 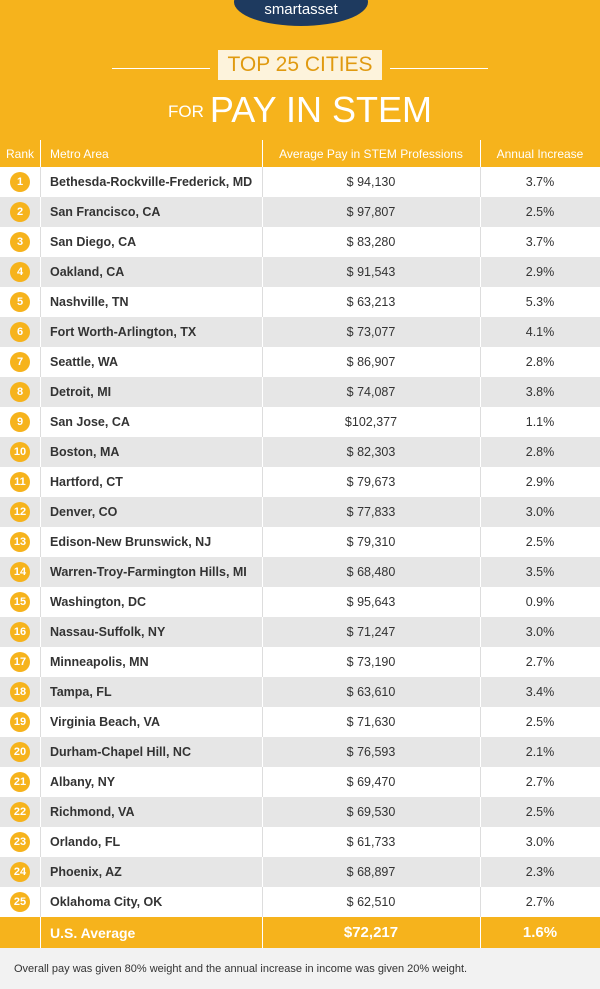 What do you see at coordinates (20, 692) in the screenshot?
I see `rank-badge: 18` at bounding box center [20, 692].